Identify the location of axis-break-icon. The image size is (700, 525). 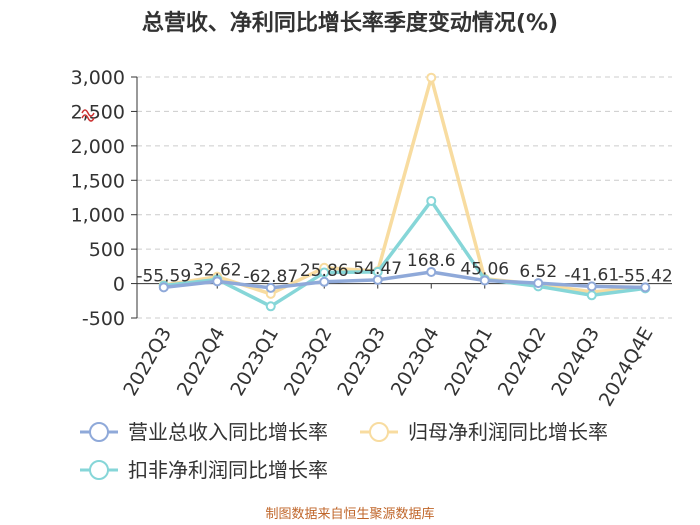
(88, 115).